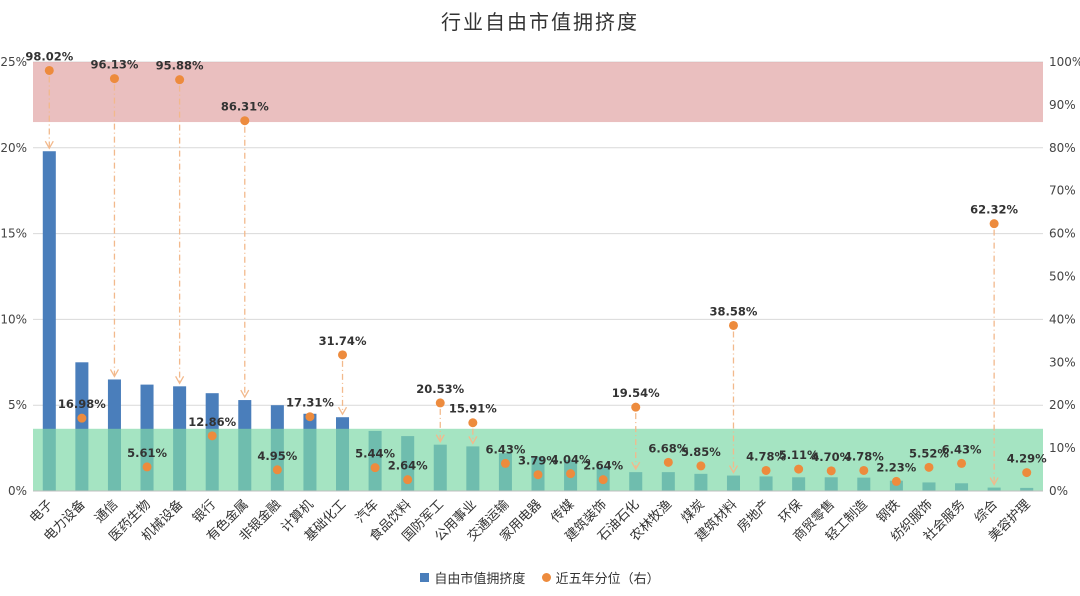 This screenshot has width=1080, height=596. I want to click on y-left-tick-label: 0%, so click(17, 491).